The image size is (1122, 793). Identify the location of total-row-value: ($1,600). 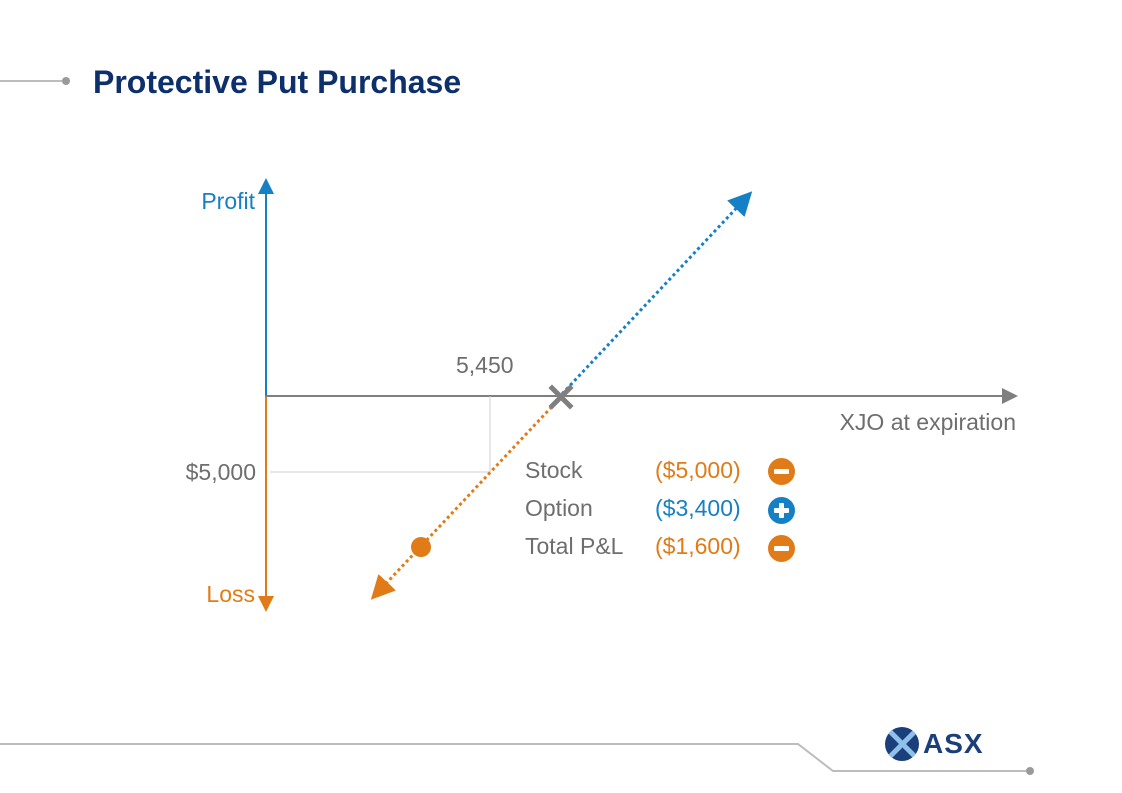
(698, 546).